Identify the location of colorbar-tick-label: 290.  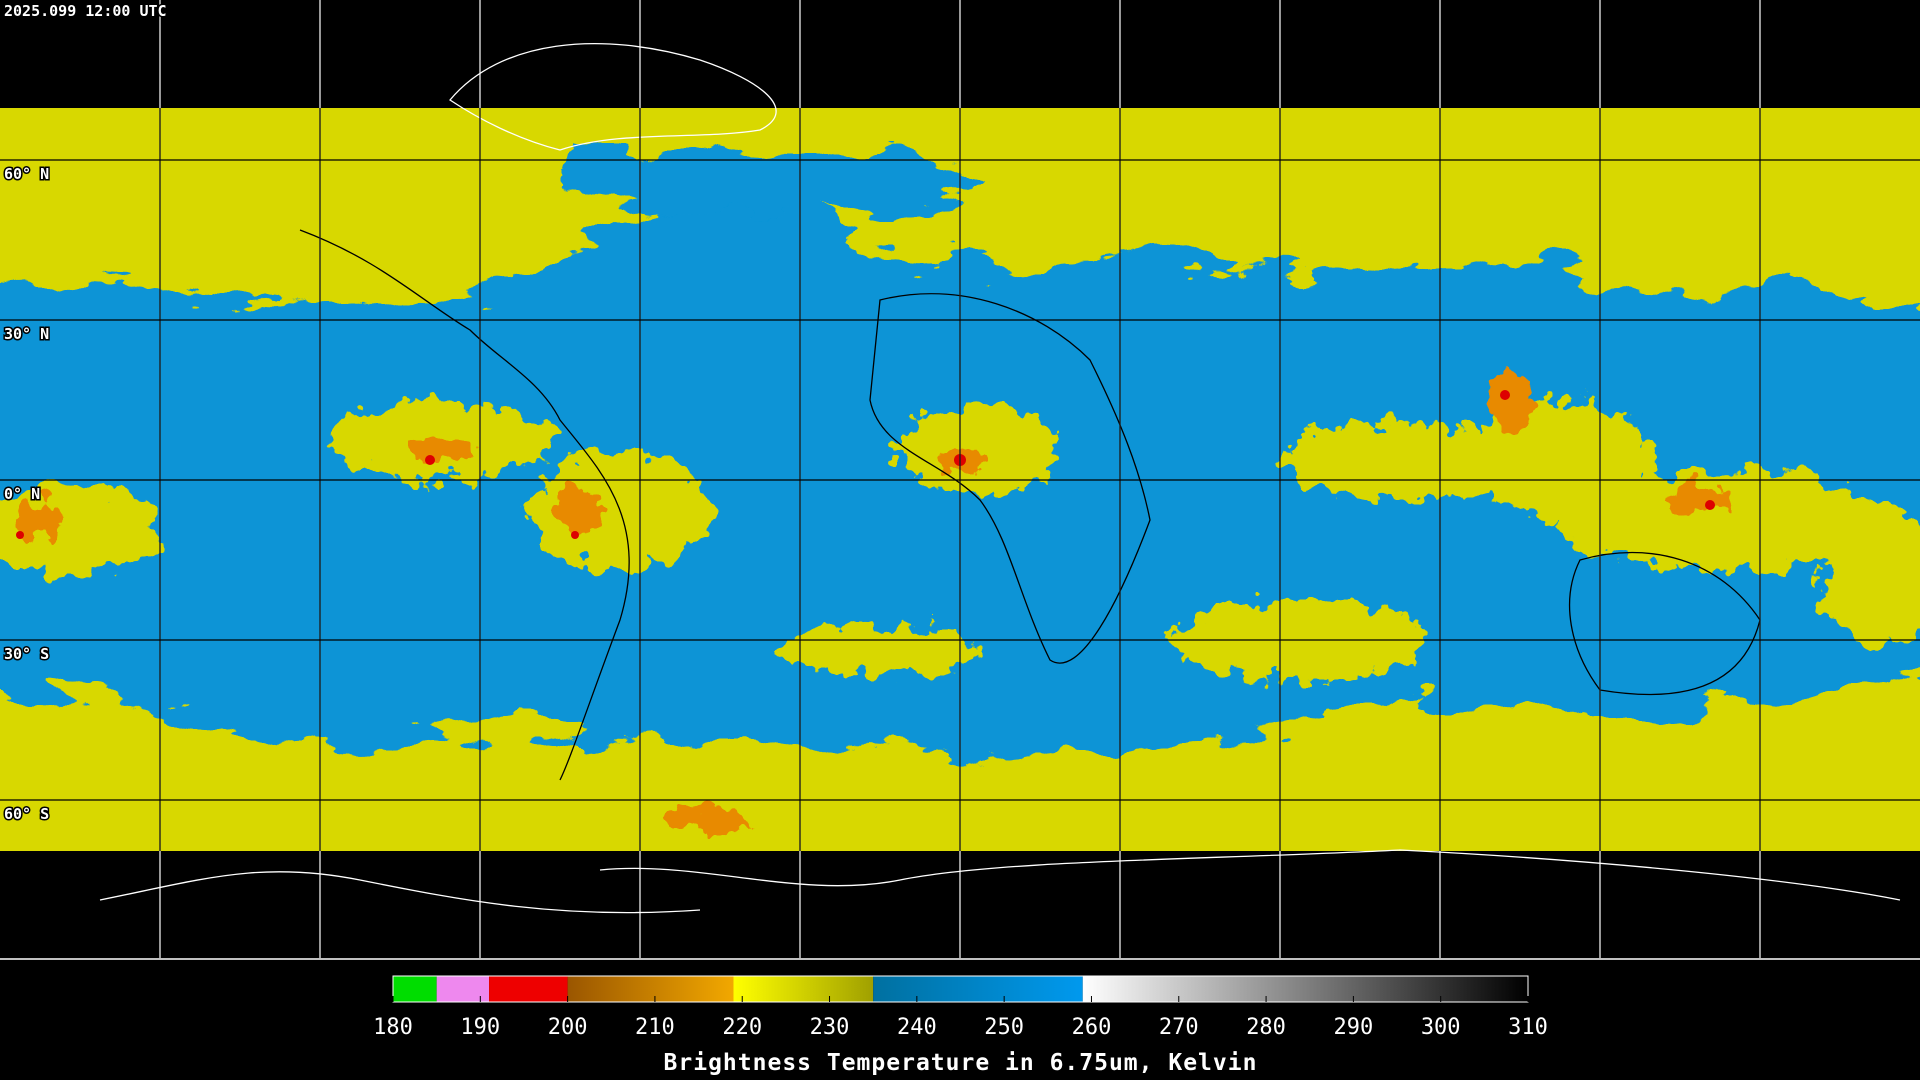
(1354, 1027).